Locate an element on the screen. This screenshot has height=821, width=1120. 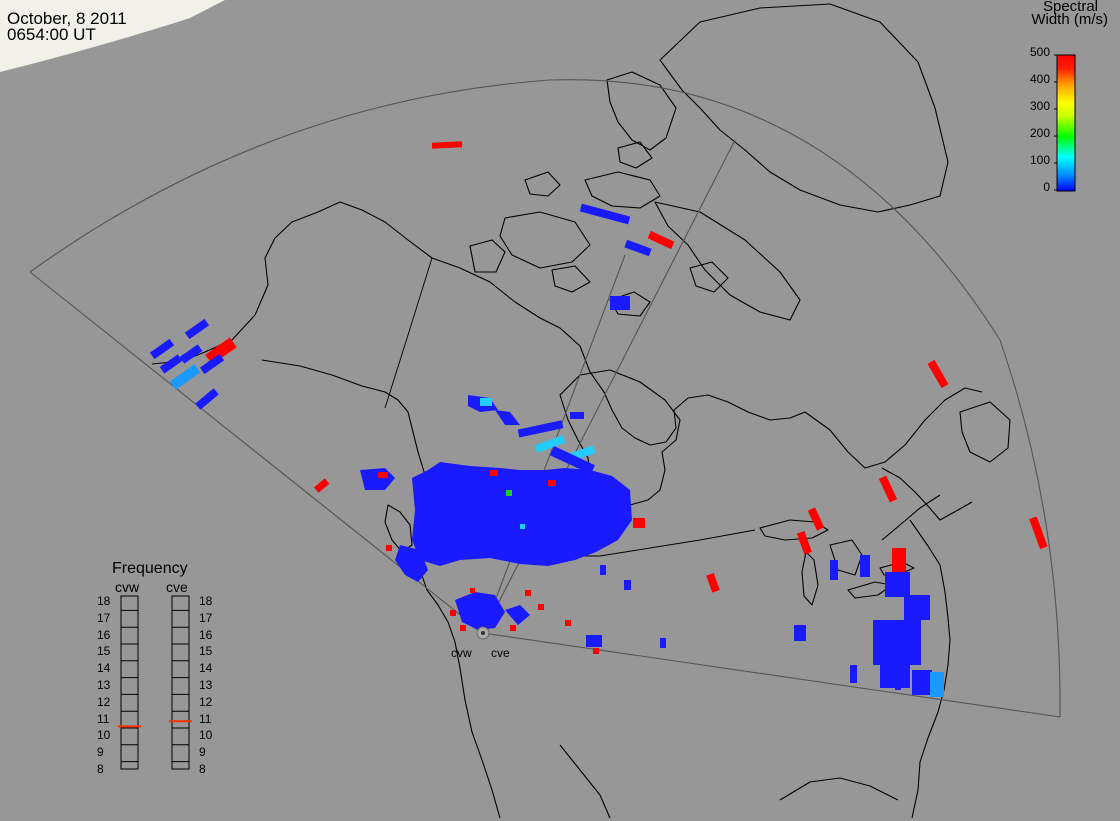
terminator-region is located at coordinates (112, 36).